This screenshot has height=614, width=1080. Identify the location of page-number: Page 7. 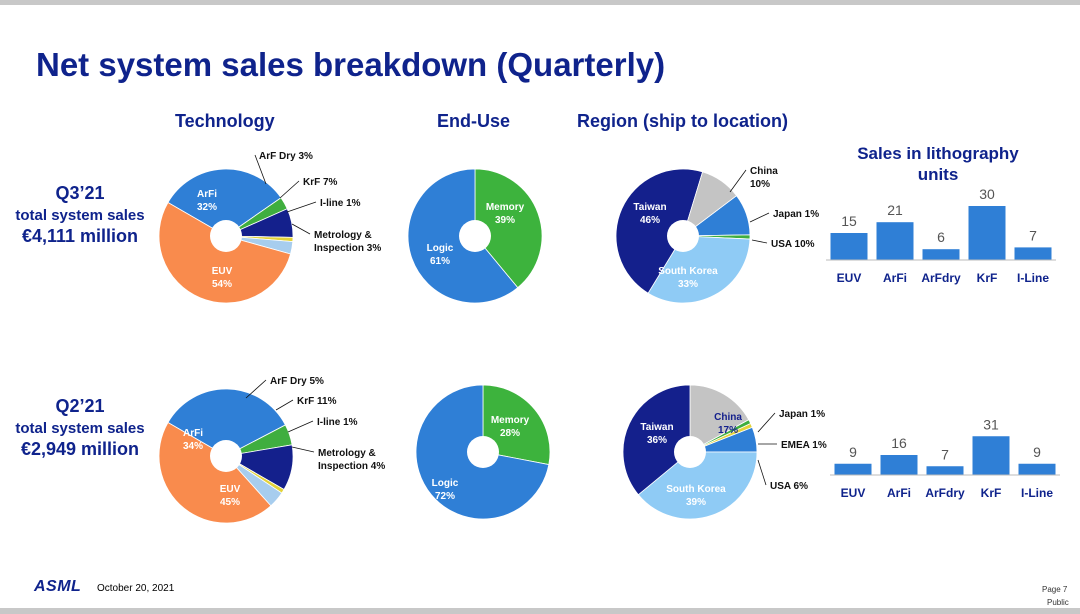
(1055, 589).